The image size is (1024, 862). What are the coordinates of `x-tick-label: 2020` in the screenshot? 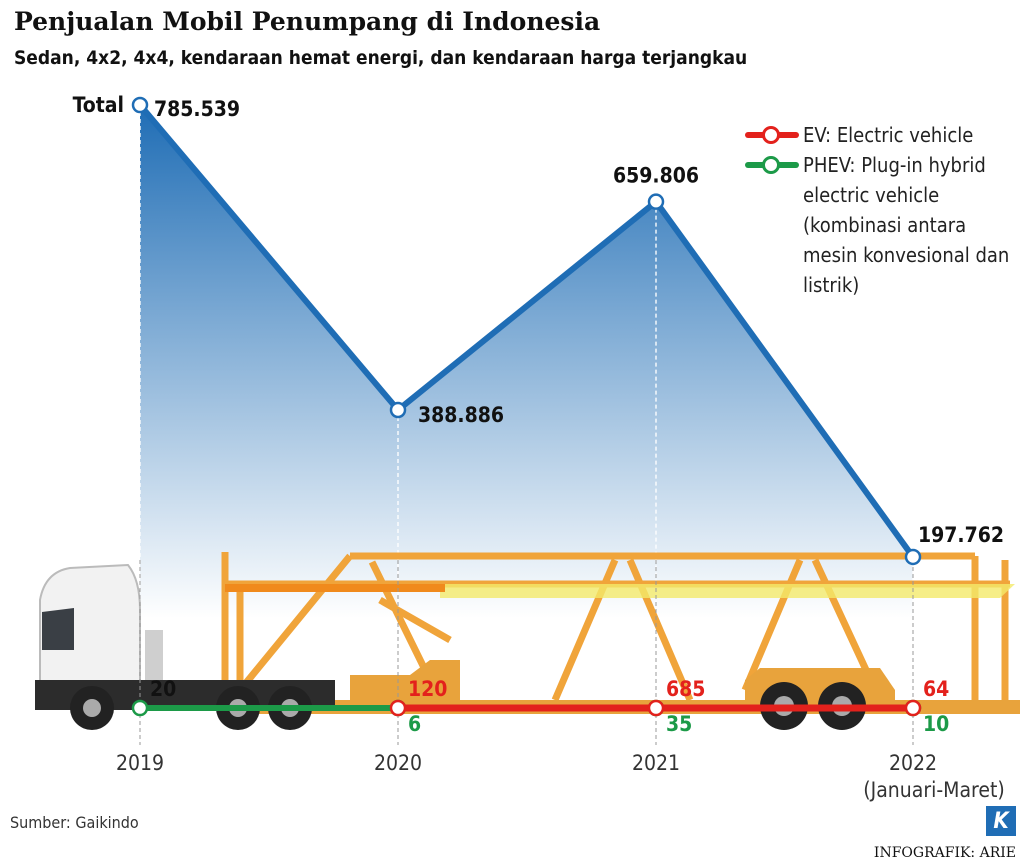 It's located at (398, 763).